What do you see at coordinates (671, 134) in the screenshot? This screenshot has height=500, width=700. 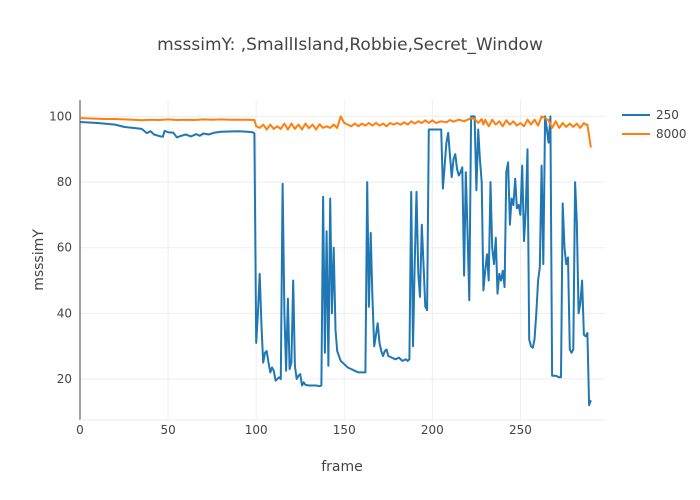 I see `legend-label-8000: 8000` at bounding box center [671, 134].